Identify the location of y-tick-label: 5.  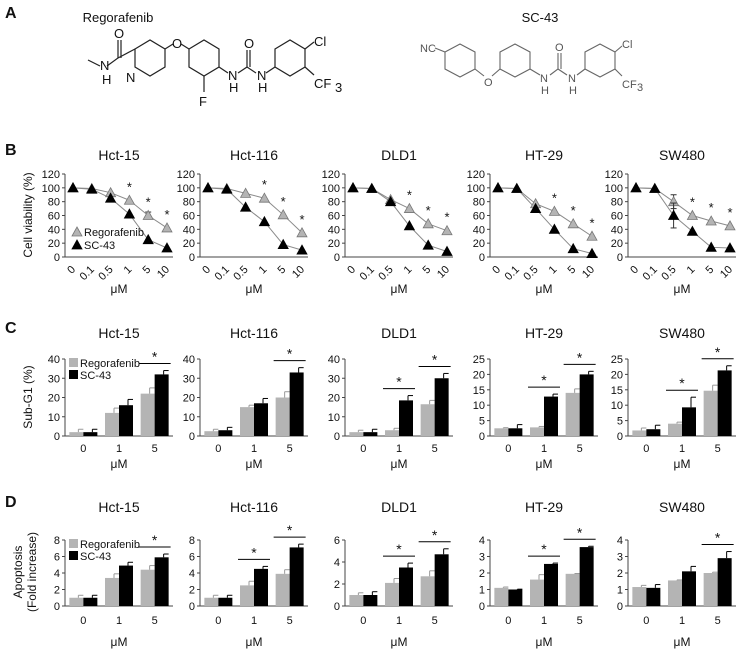
(482, 422).